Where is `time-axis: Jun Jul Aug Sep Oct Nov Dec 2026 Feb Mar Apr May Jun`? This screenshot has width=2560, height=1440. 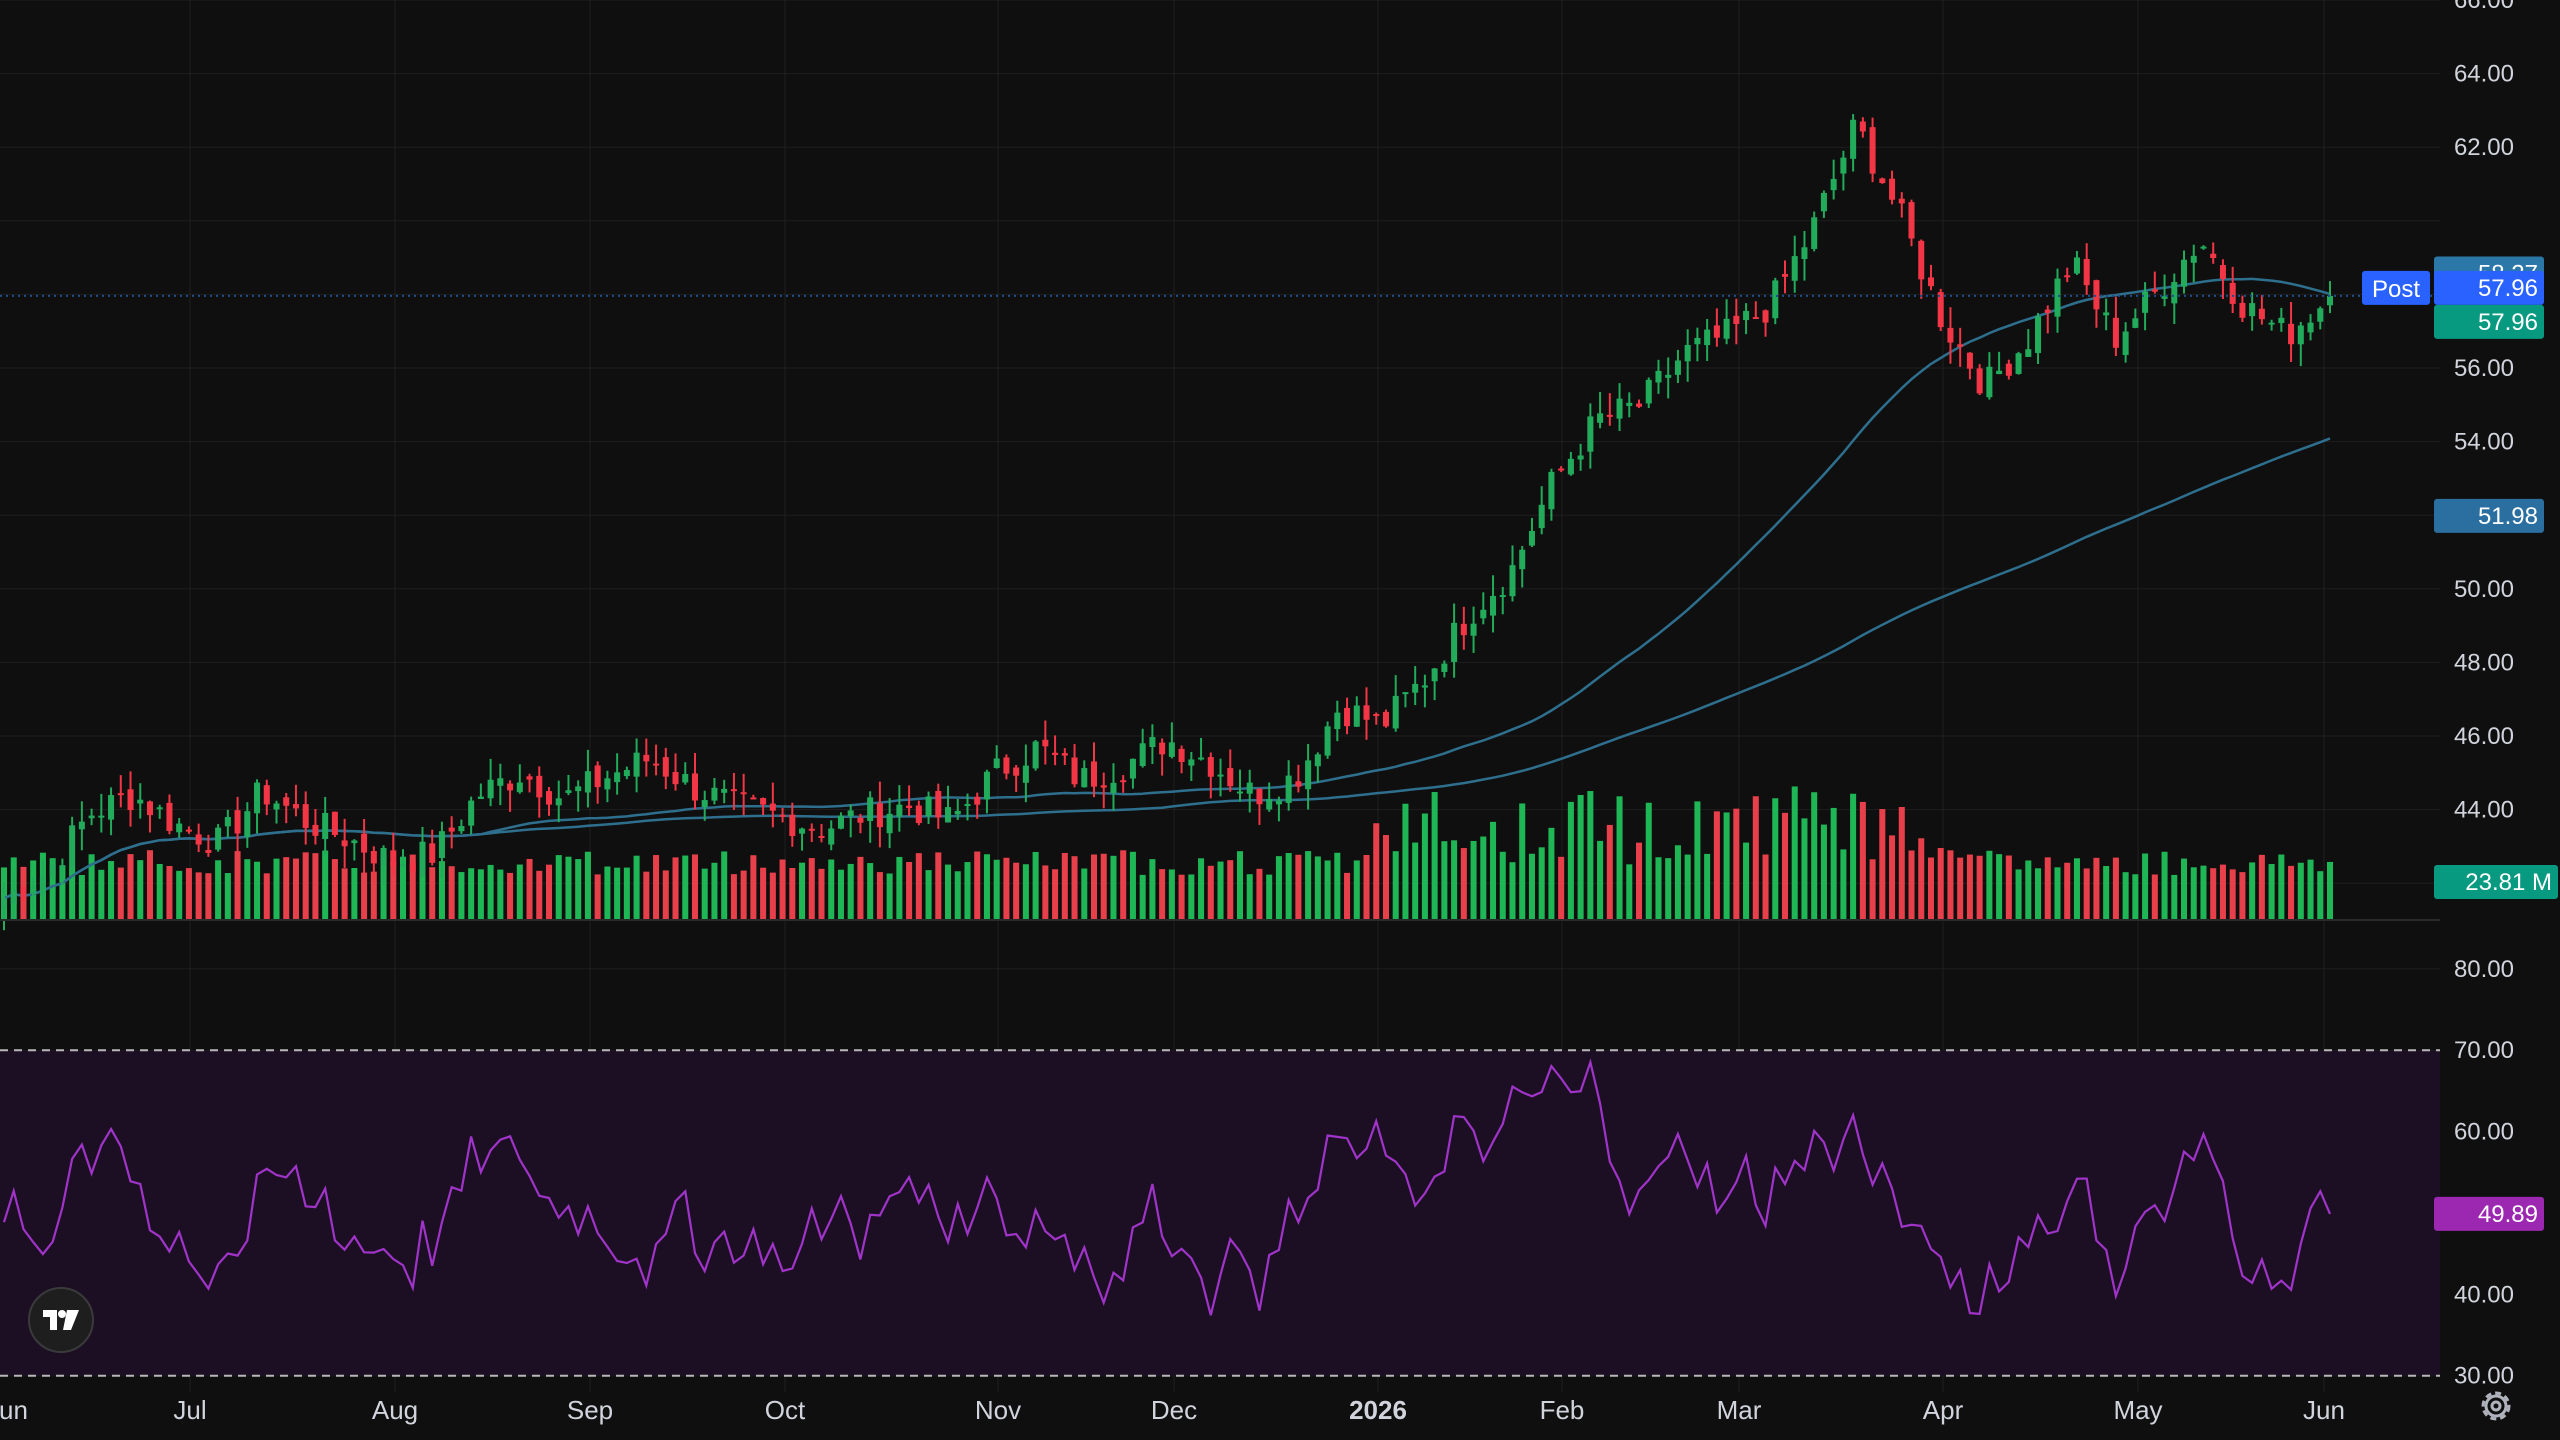 time-axis: Jun Jul Aug Sep Oct Nov Dec 2026 Feb Mar Apr May Jun is located at coordinates (1172, 1410).